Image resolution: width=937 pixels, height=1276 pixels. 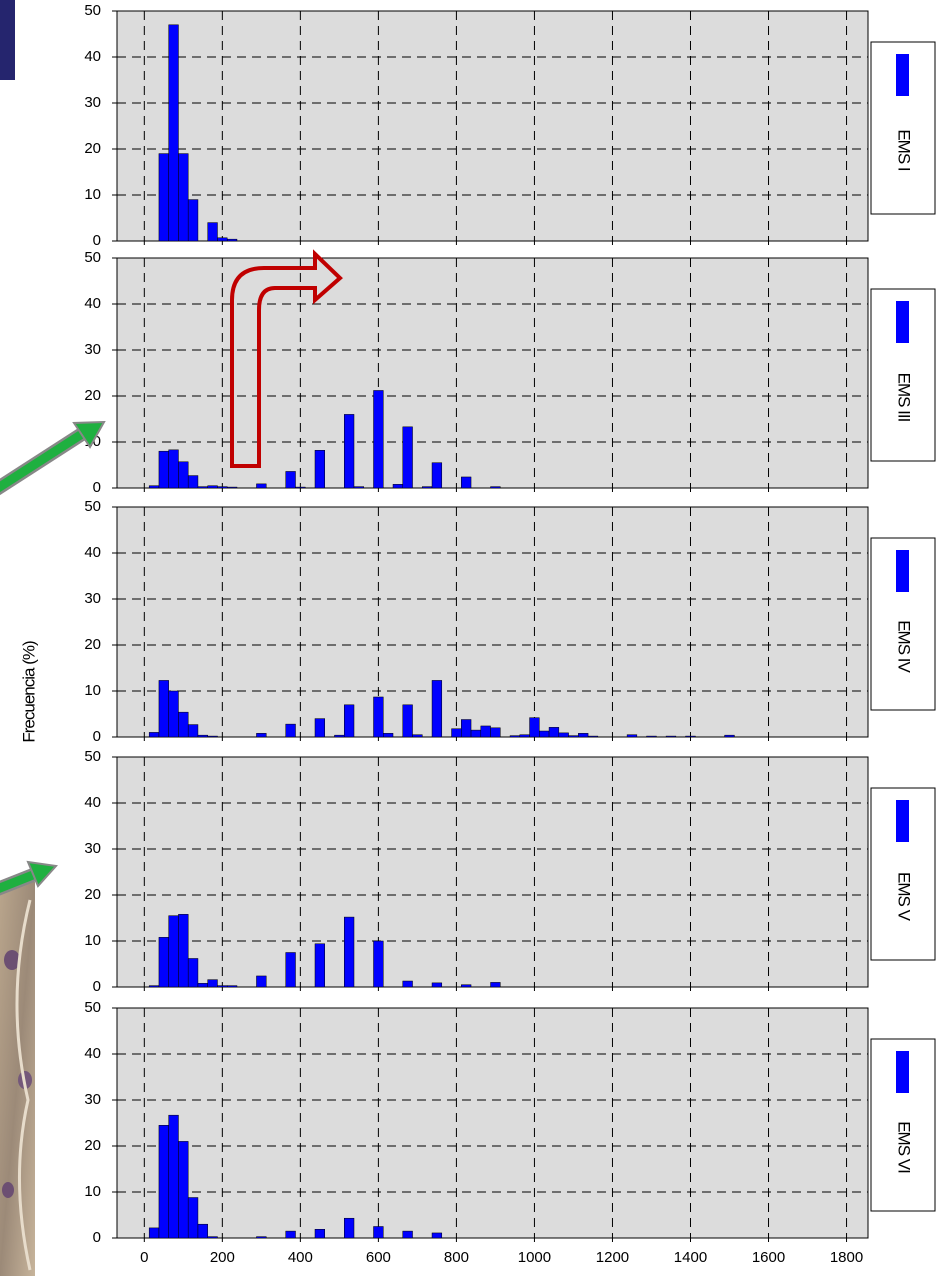 I want to click on y-axis-label: Frecuencia (%), so click(x=28, y=692).